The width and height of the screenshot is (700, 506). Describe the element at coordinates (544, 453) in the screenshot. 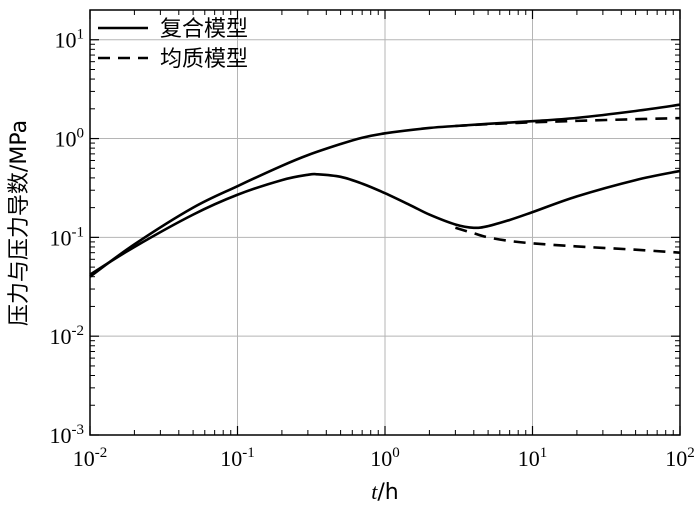

I see `x-tick-exponent: 1` at that location.